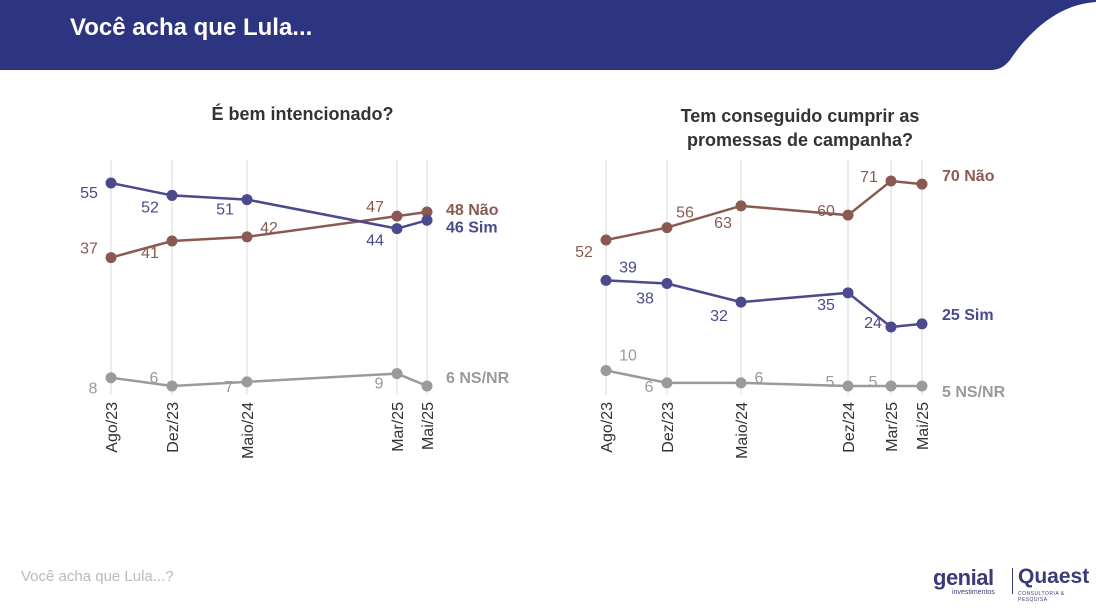  I want to click on data-label: 44, so click(375, 241).